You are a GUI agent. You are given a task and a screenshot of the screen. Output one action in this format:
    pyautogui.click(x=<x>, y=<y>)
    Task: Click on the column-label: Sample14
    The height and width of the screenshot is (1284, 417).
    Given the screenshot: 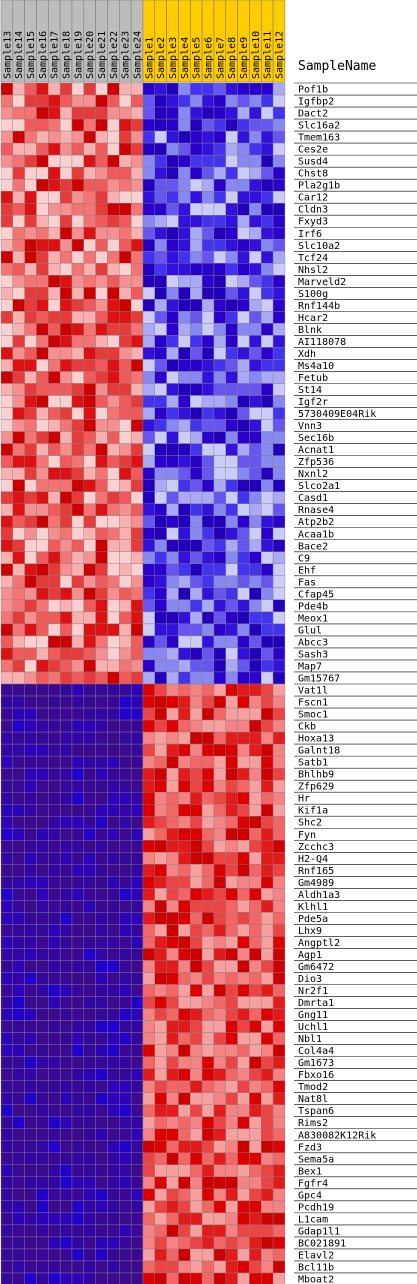 What is the action you would take?
    pyautogui.click(x=19, y=55)
    